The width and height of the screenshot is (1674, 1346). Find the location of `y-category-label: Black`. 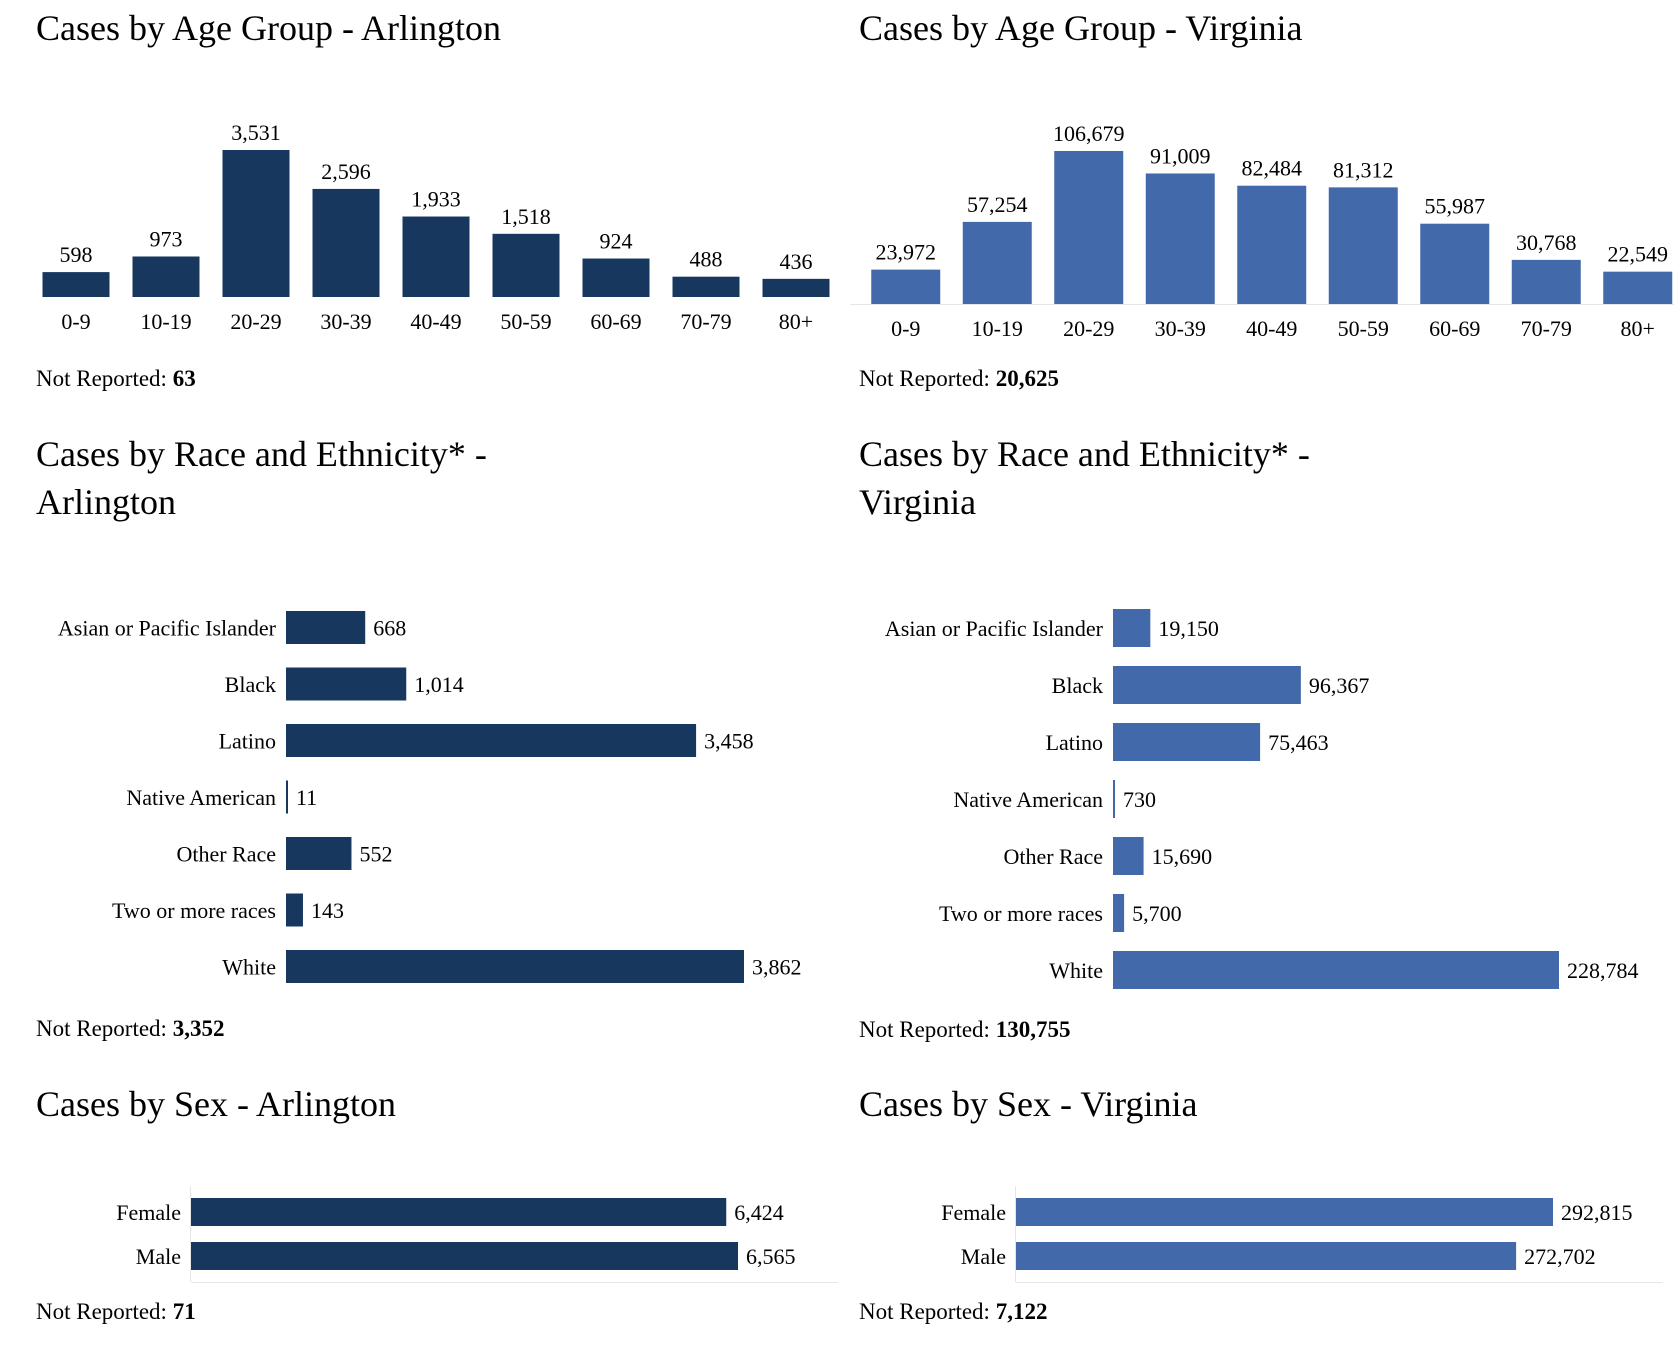

y-category-label: Black is located at coordinates (250, 684).